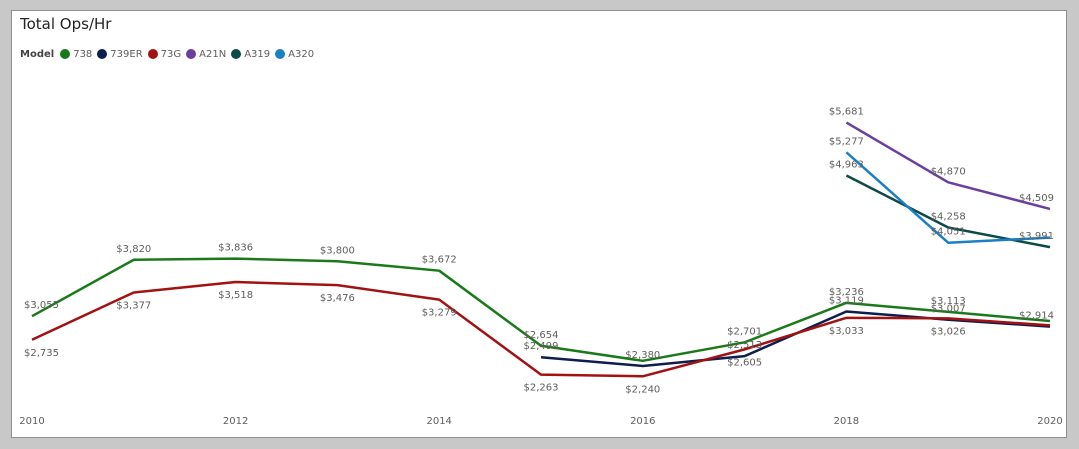 The height and width of the screenshot is (449, 1079). I want to click on data-label: $3,800, so click(337, 250).